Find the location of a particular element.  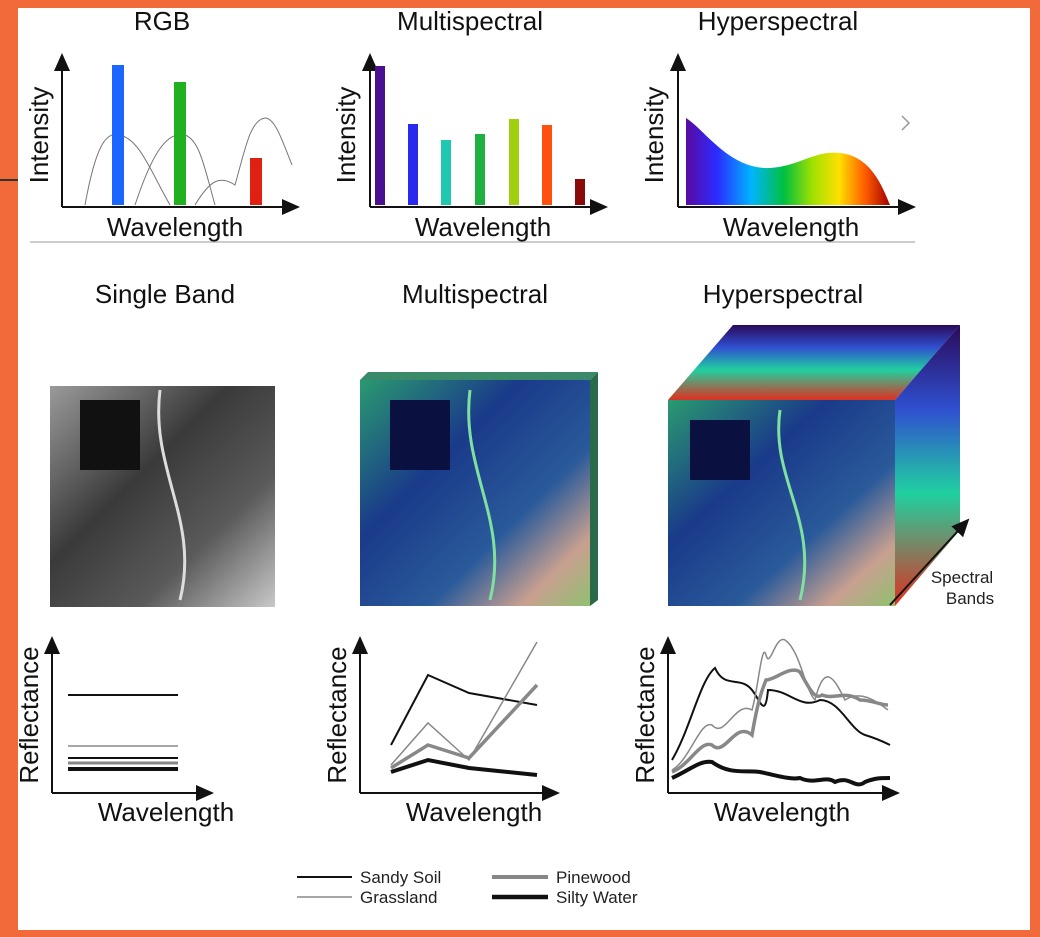

top-row-panels-0-y-label: Intensity is located at coordinates (39, 135).